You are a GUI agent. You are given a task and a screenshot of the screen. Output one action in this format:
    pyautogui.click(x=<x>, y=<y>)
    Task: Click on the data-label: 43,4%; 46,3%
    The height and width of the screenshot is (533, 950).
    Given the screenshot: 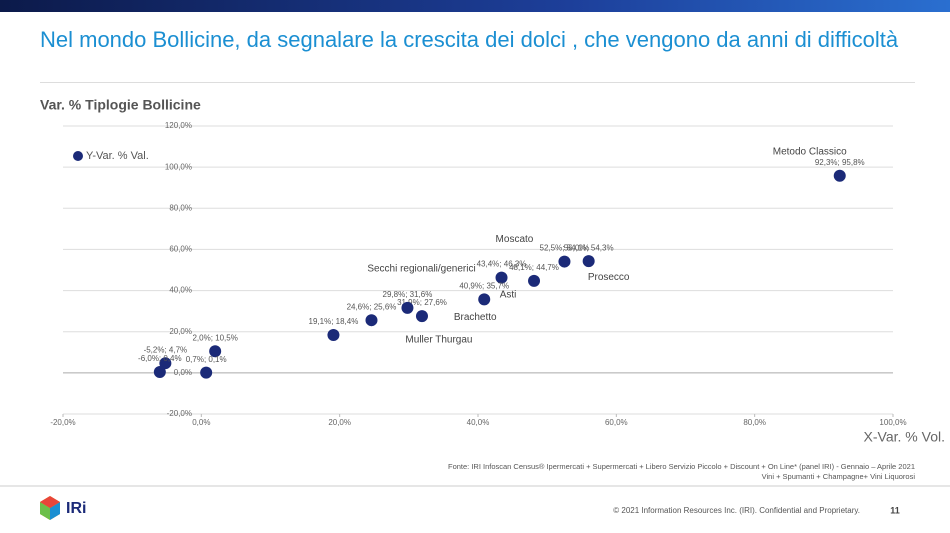 What is the action you would take?
    pyautogui.click(x=502, y=264)
    